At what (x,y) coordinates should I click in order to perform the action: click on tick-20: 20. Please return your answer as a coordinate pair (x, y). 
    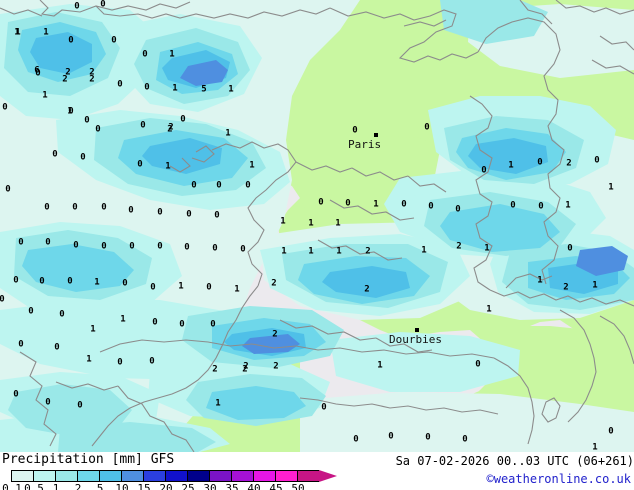
    Looking at the image, I should click on (166, 486).